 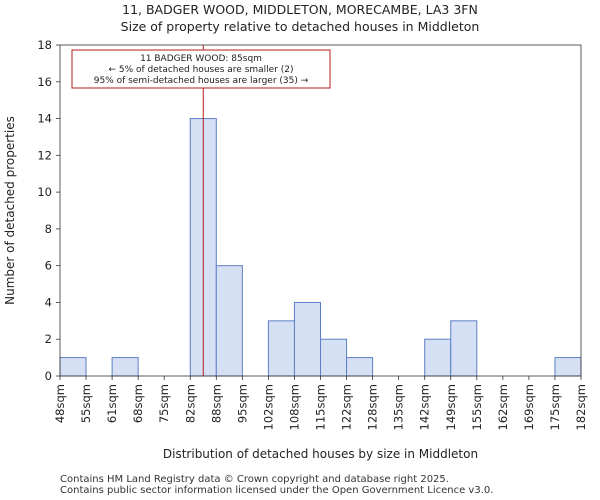 What do you see at coordinates (86, 403) in the screenshot?
I see `x-tick-label-55sqm: 55sqm` at bounding box center [86, 403].